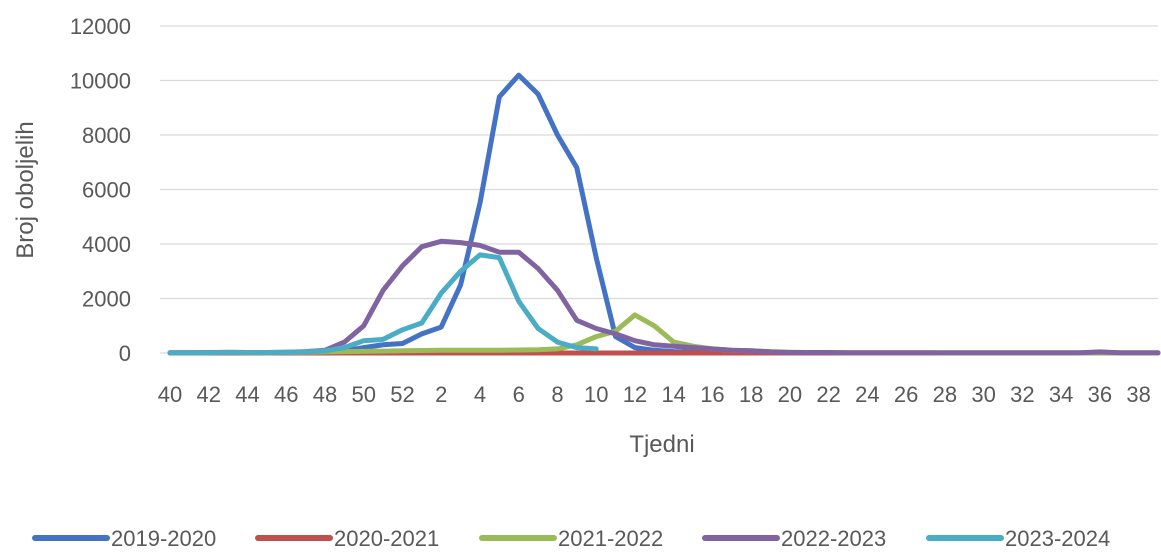 The height and width of the screenshot is (554, 1161). Describe the element at coordinates (106, 135) in the screenshot. I see `y-tick-label: 8000` at that location.